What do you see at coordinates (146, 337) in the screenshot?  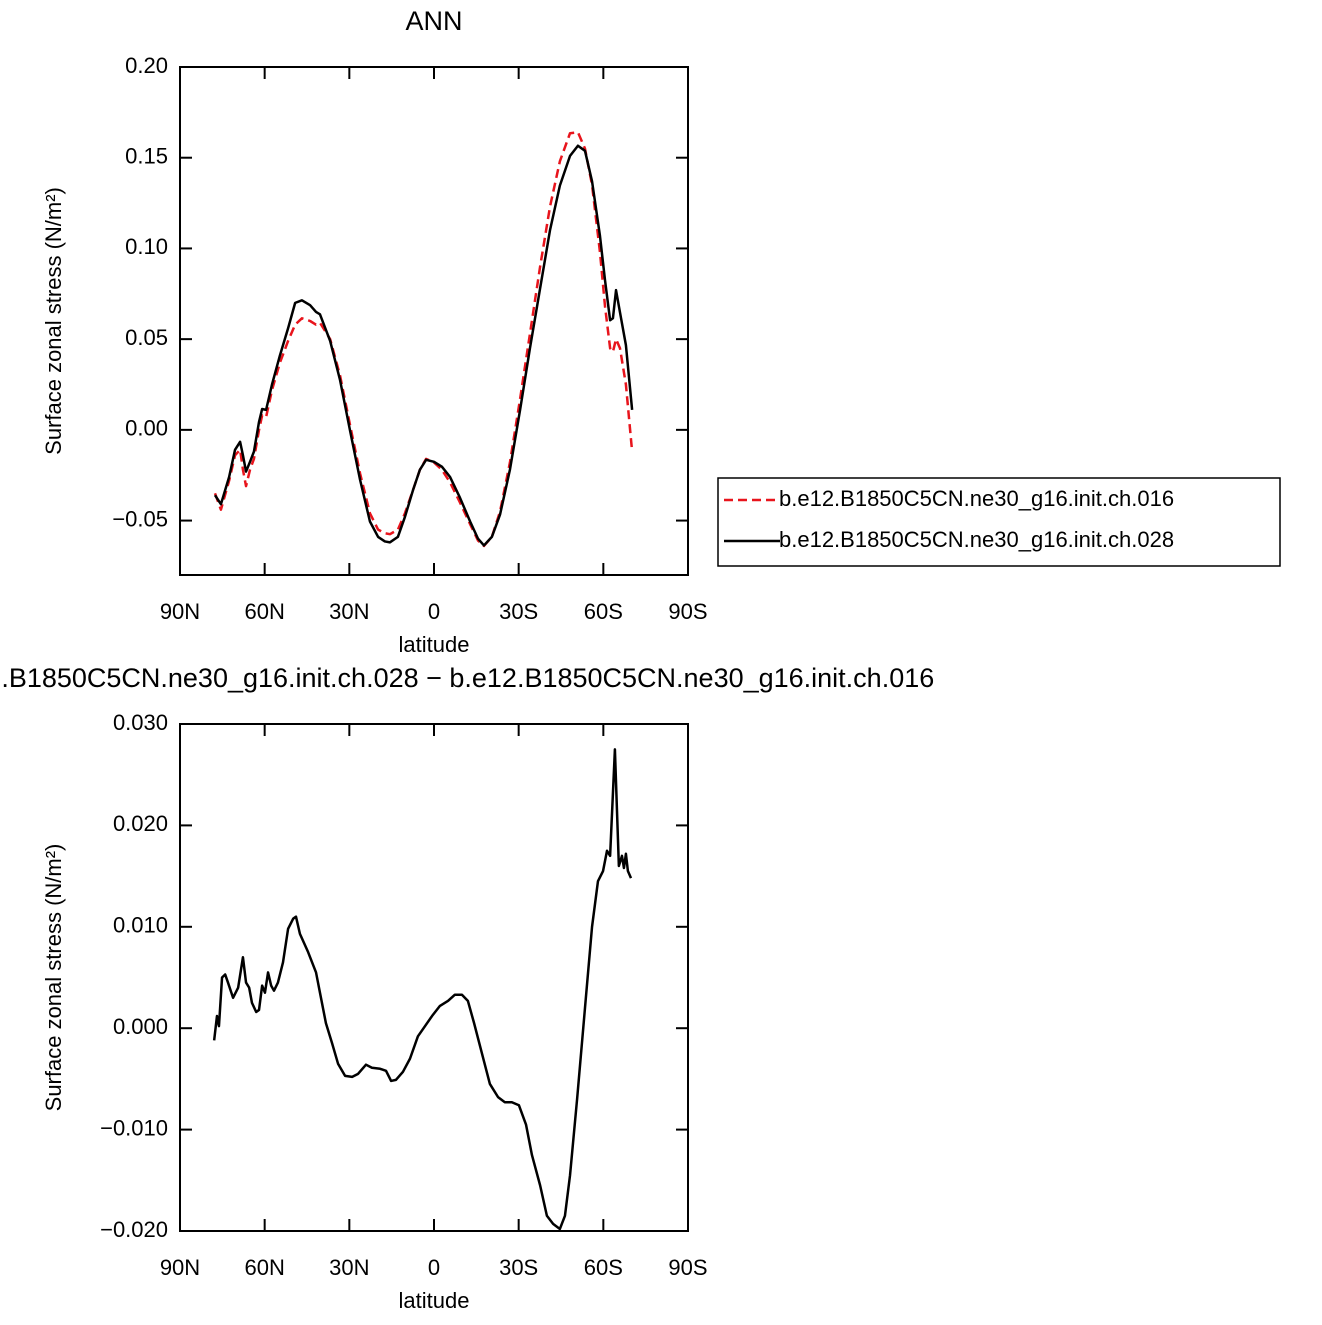 I see `y-tick-label: 0.05` at bounding box center [146, 337].